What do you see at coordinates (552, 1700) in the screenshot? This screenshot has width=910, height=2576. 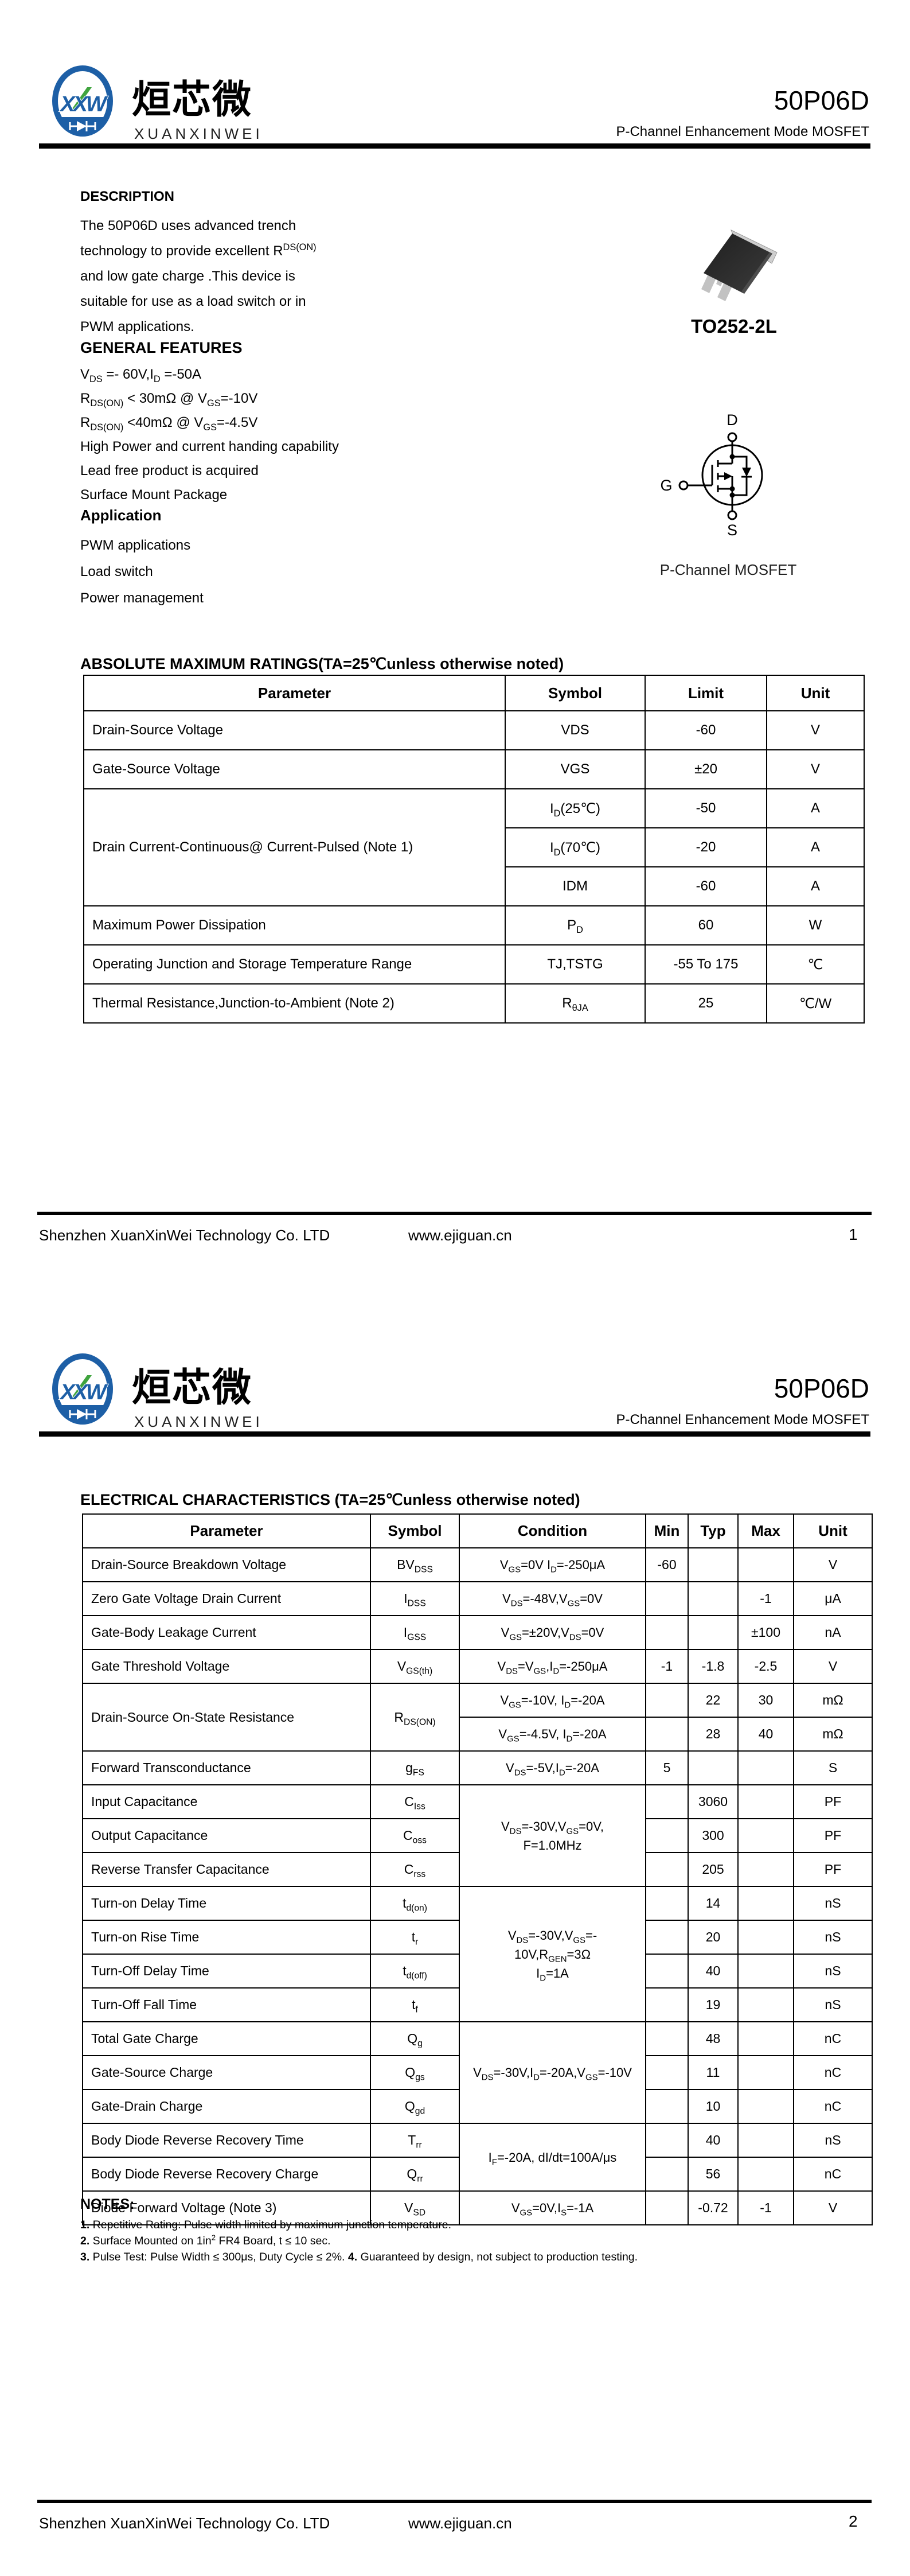 I see `ec-cell-condition: VGS=-10V, ID=-20A` at bounding box center [552, 1700].